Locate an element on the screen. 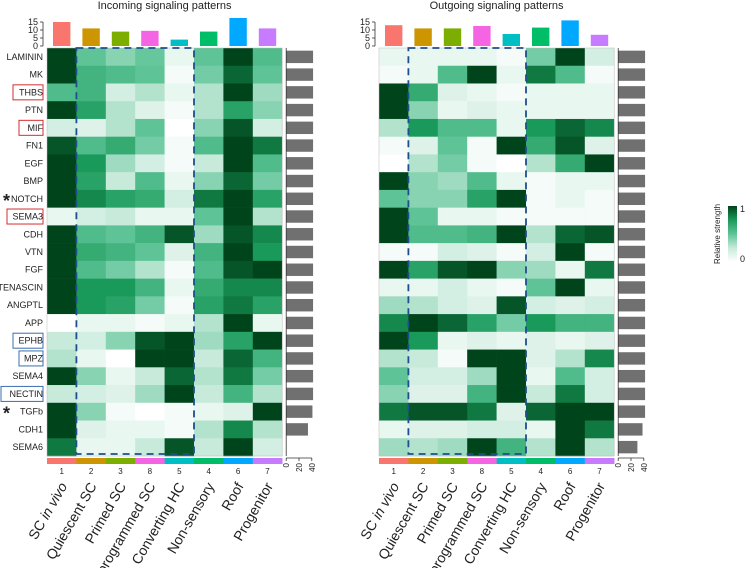  top-axis-tick-label: 0 is located at coordinates (367, 46).